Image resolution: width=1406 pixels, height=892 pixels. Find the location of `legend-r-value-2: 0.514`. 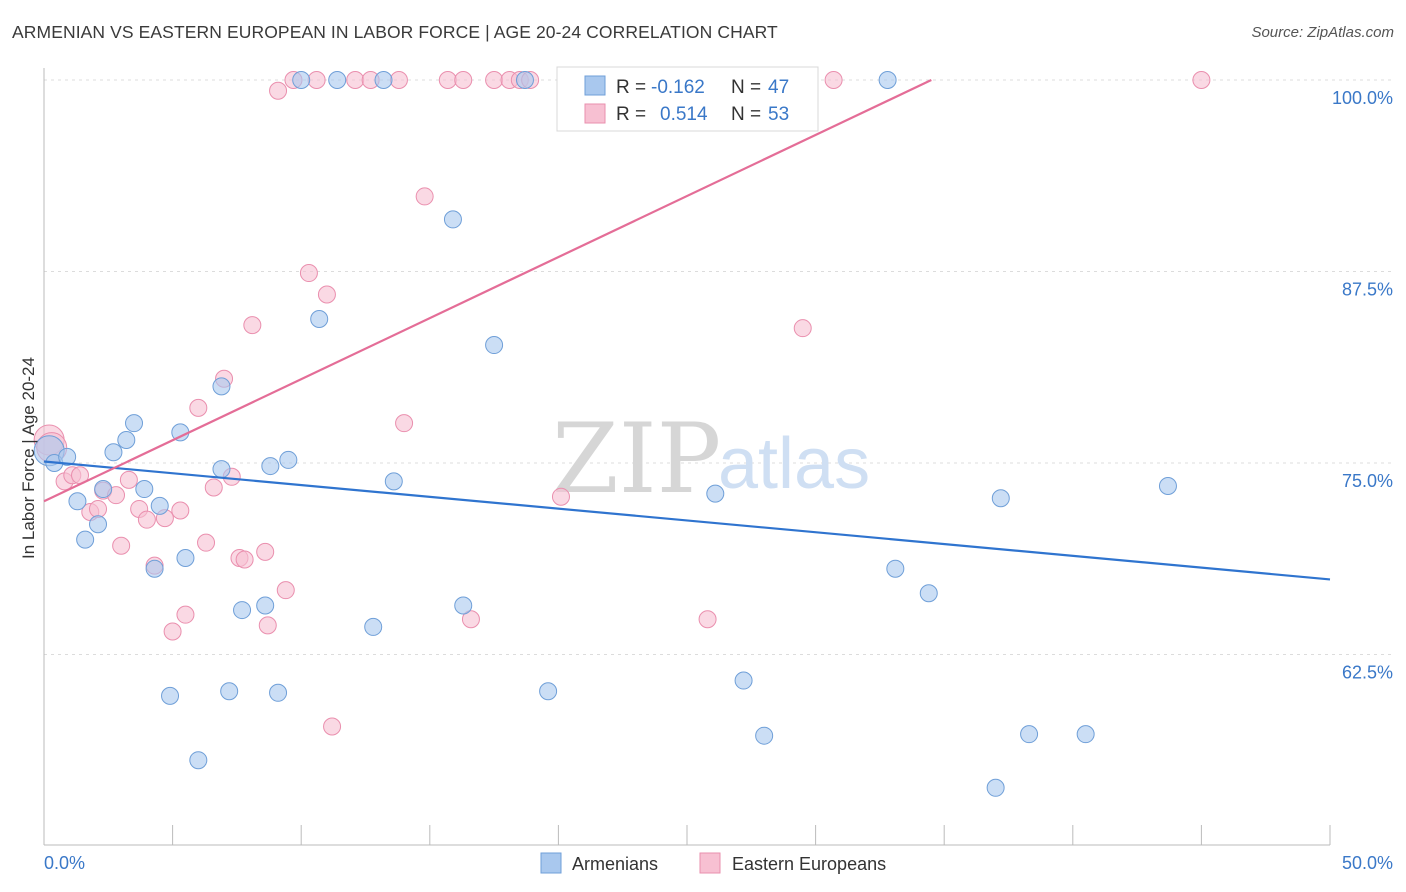

legend-r-value-2: 0.514 is located at coordinates (684, 114).